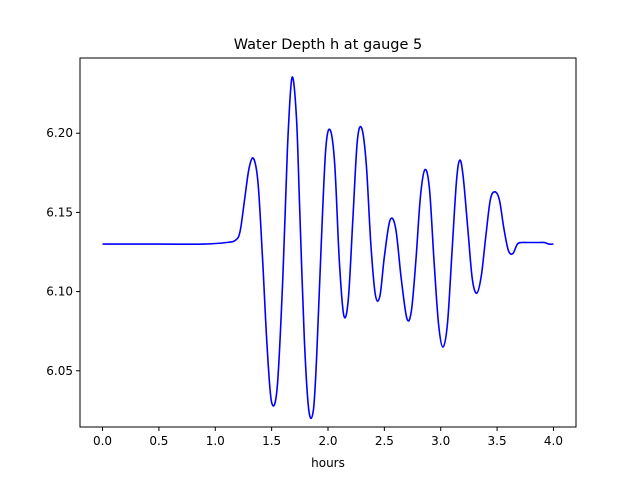 Image resolution: width=640 pixels, height=480 pixels. I want to click on chart-title: Water Depth h at gauge 5, so click(328, 45).